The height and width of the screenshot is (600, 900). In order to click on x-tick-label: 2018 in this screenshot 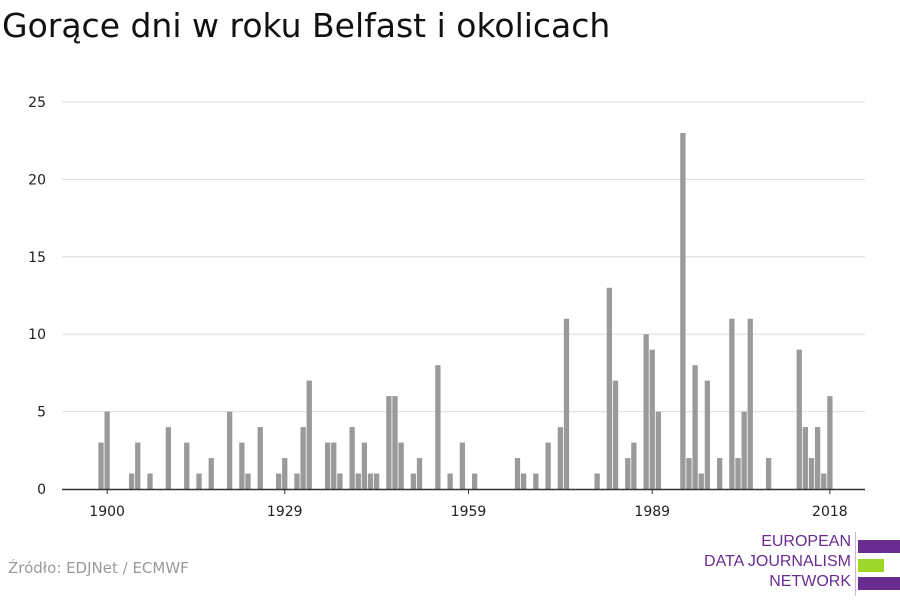, I will do `click(830, 512)`.